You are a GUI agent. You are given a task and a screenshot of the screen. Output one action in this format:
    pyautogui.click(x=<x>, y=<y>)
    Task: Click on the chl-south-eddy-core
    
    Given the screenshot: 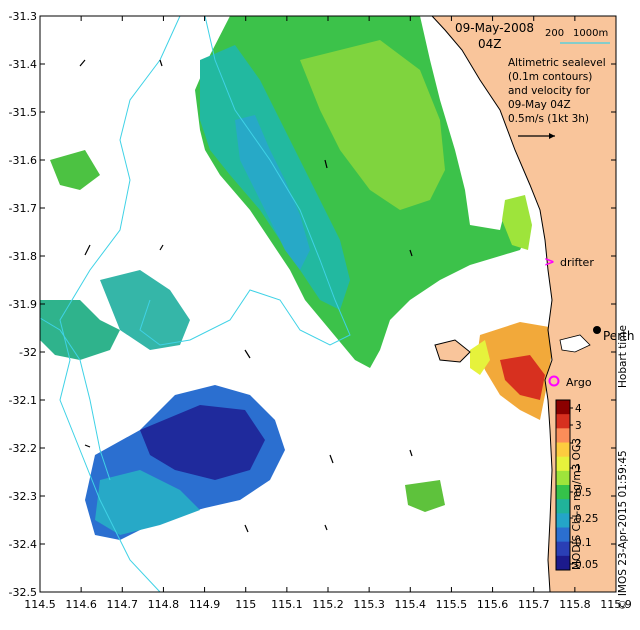 What is the action you would take?
    pyautogui.click(x=202, y=442)
    